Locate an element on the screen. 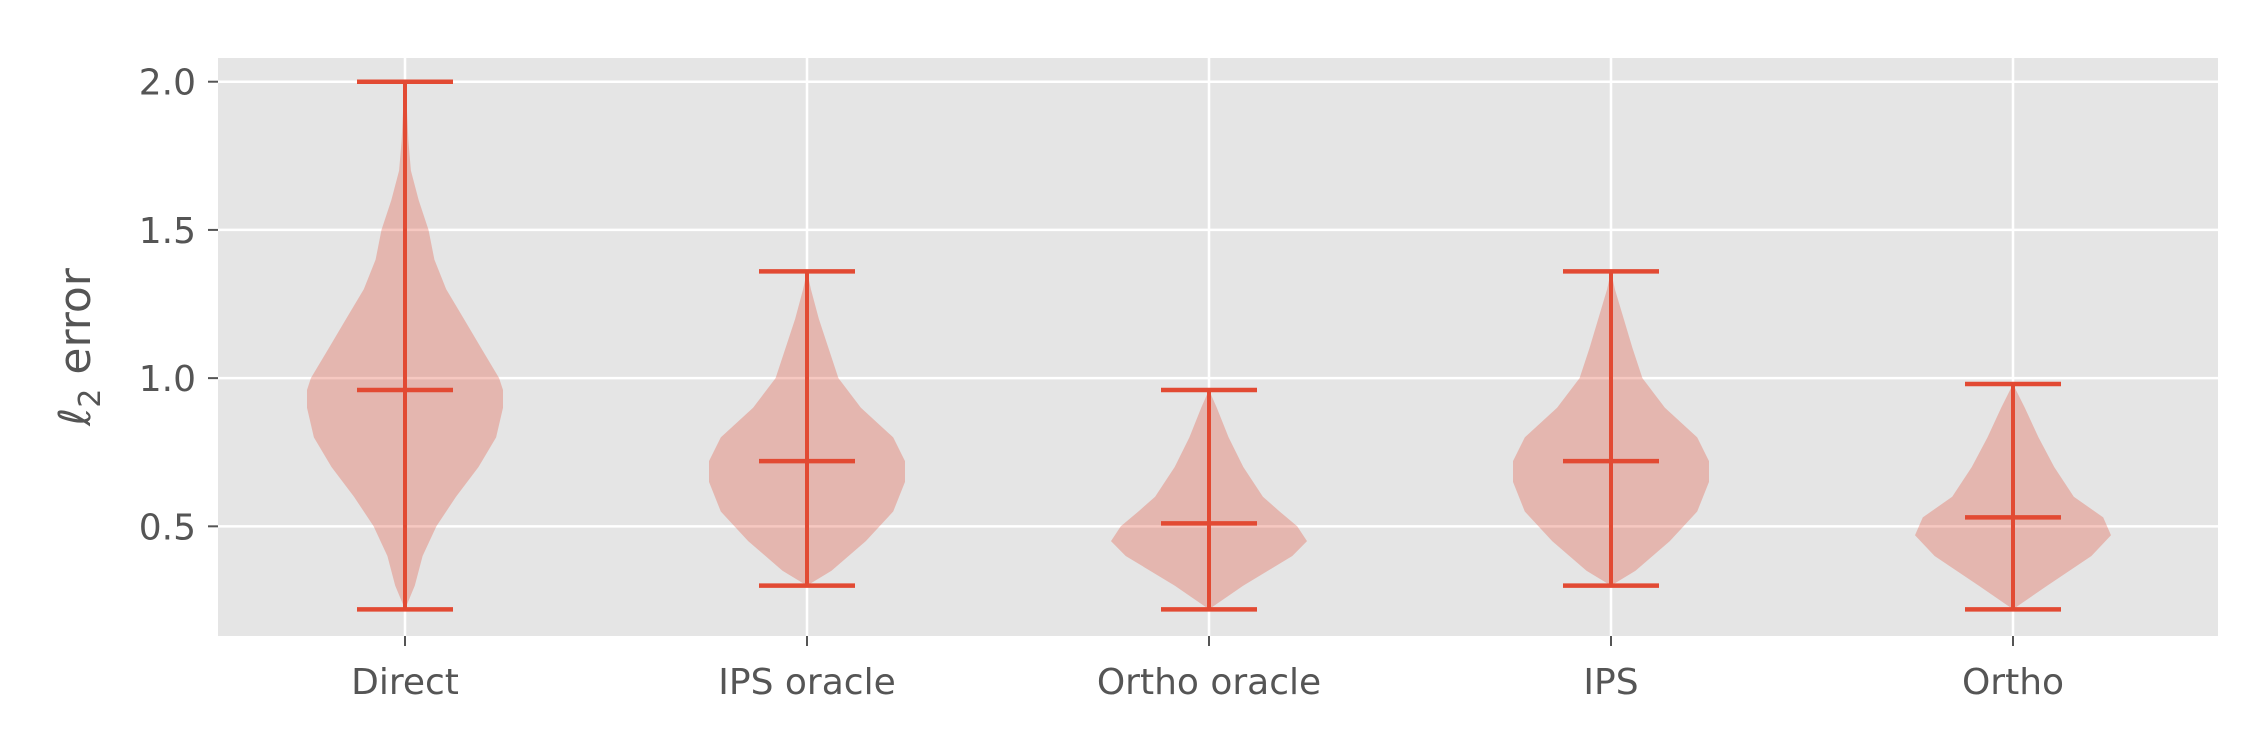 The width and height of the screenshot is (2250, 750). y-tick-label: 2.0 is located at coordinates (167, 83).